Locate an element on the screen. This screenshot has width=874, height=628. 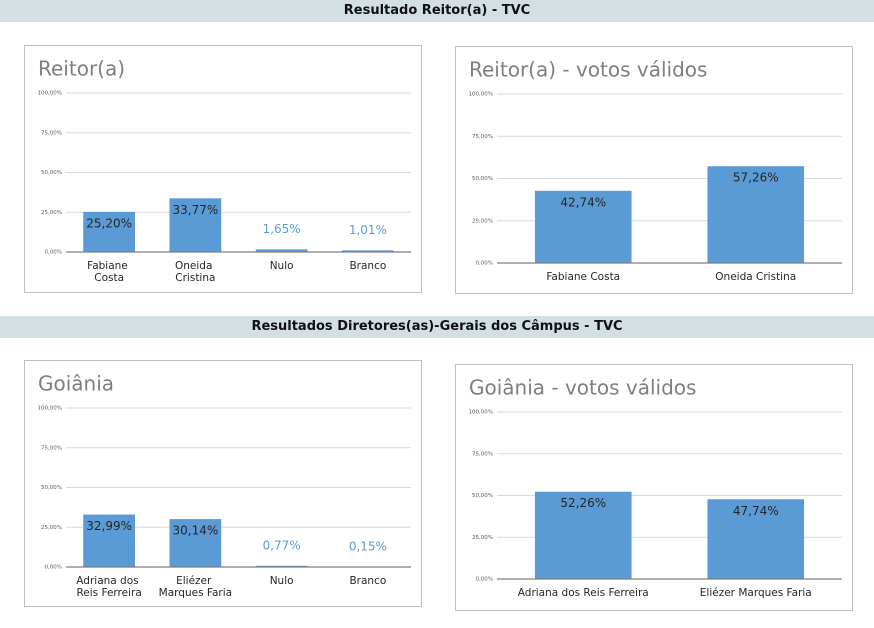
value-label: 32,99% is located at coordinates (109, 526).